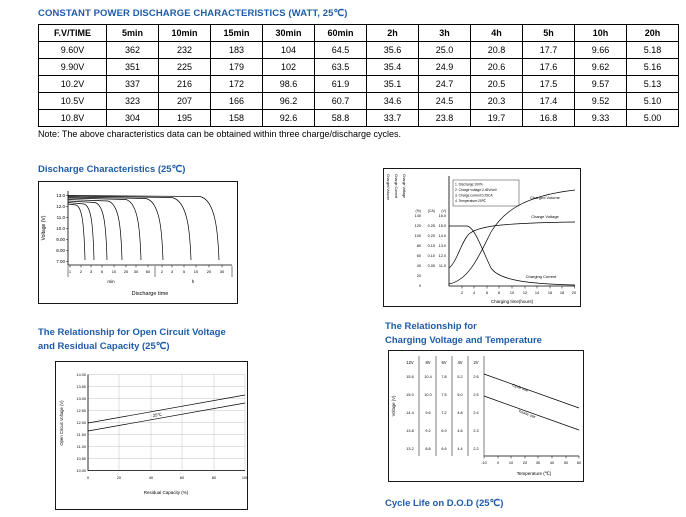  What do you see at coordinates (431, 236) in the screenshot?
I see `current-tick: 0.20` at bounding box center [431, 236].